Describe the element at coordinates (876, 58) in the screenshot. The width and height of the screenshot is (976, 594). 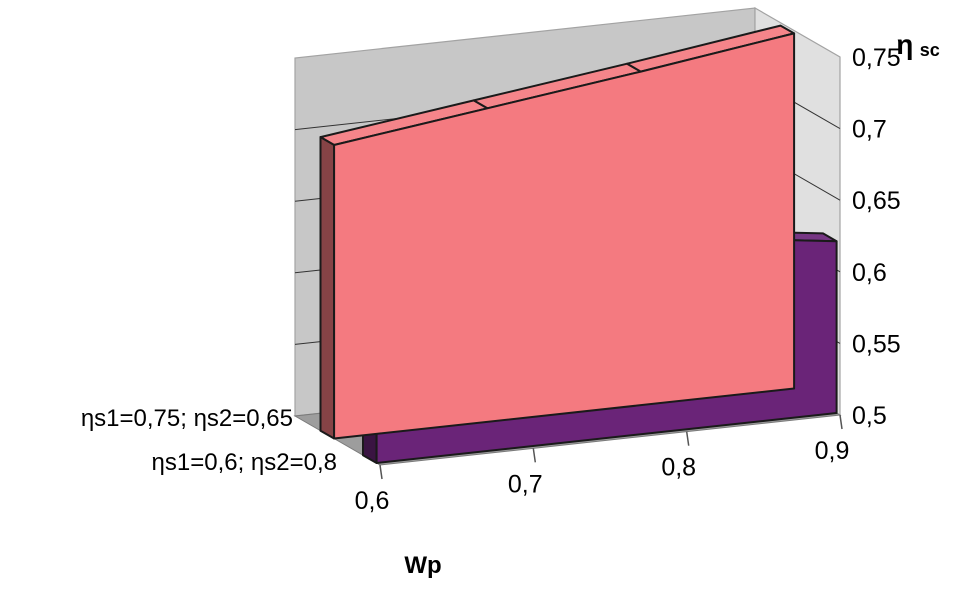
I see `y-tick-label: 0,75` at that location.